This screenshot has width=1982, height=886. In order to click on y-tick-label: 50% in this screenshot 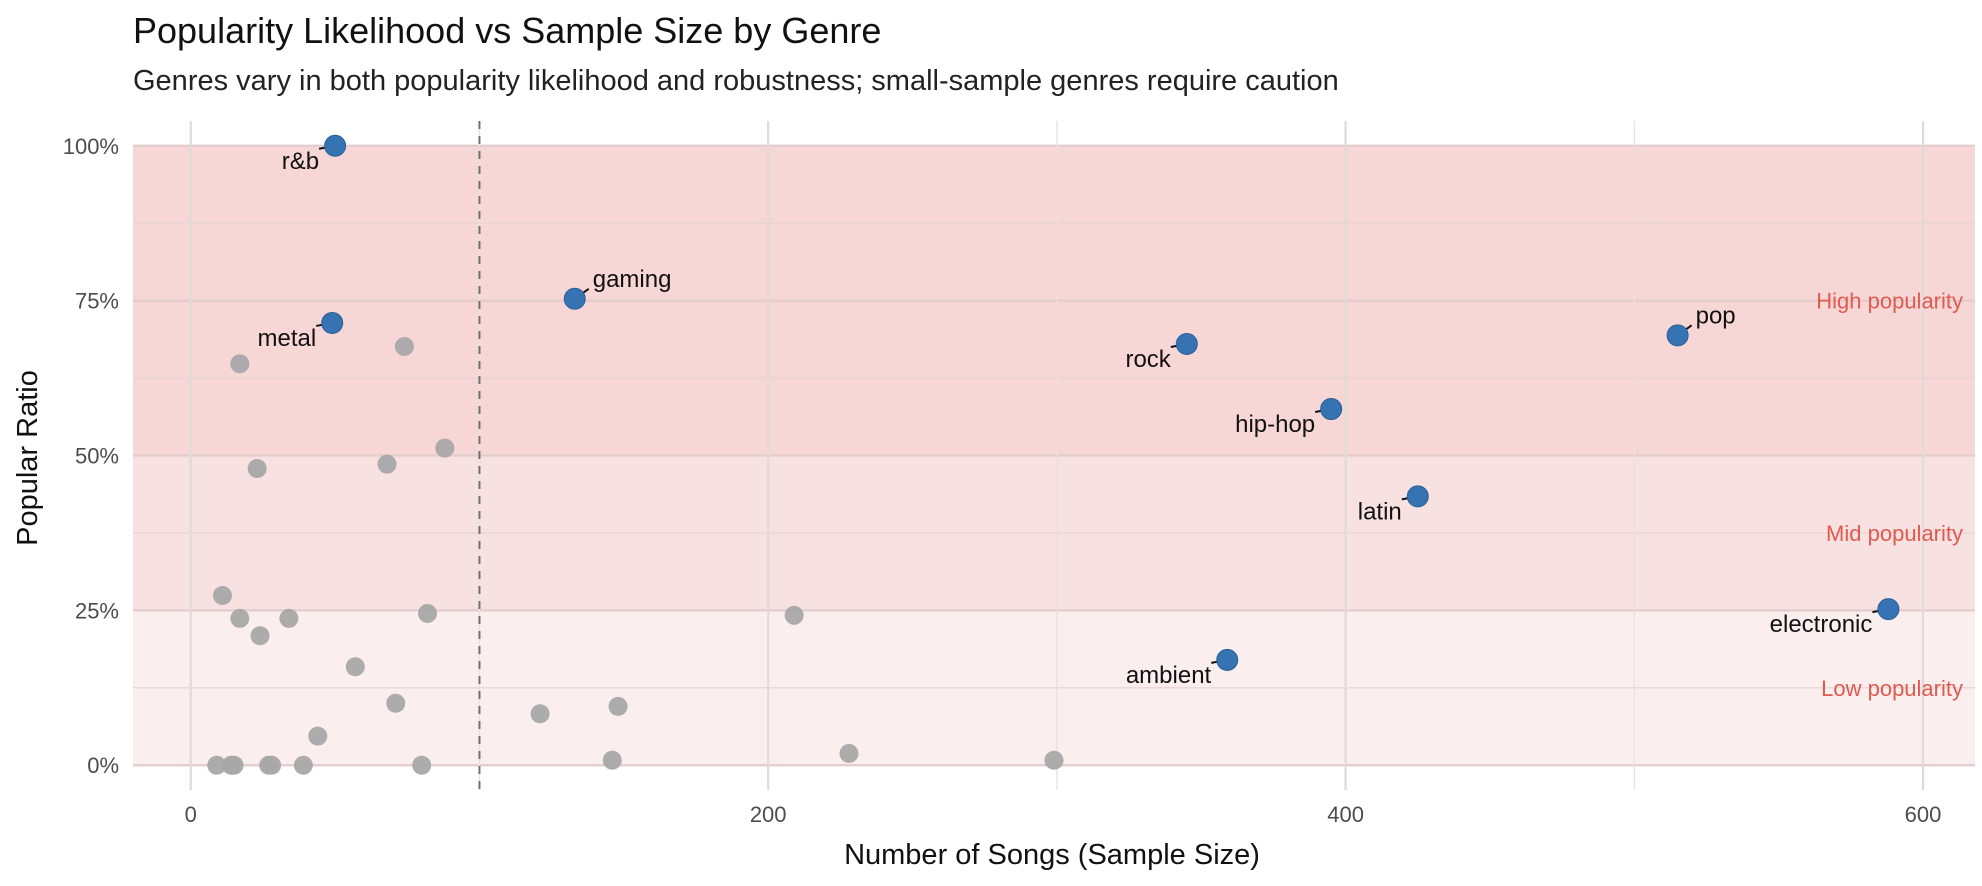, I will do `click(97, 456)`.